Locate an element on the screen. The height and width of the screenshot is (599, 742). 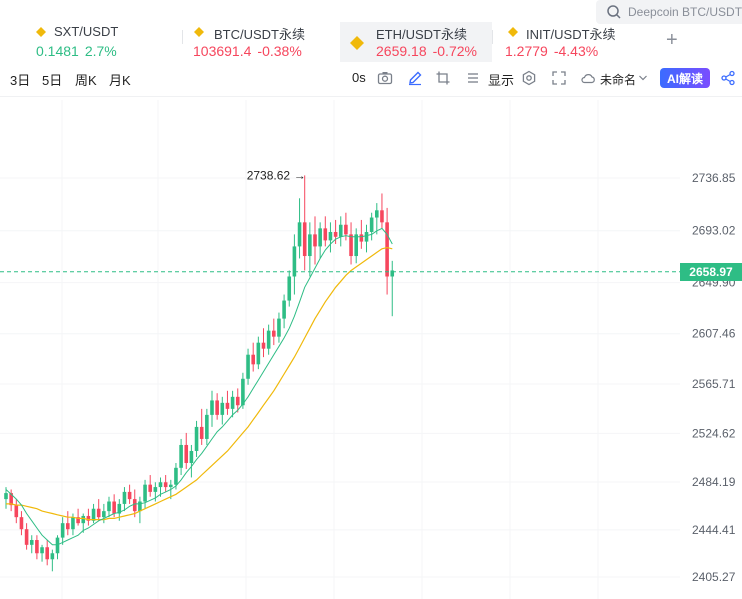
tab-price: 0.1481 is located at coordinates (57, 51).